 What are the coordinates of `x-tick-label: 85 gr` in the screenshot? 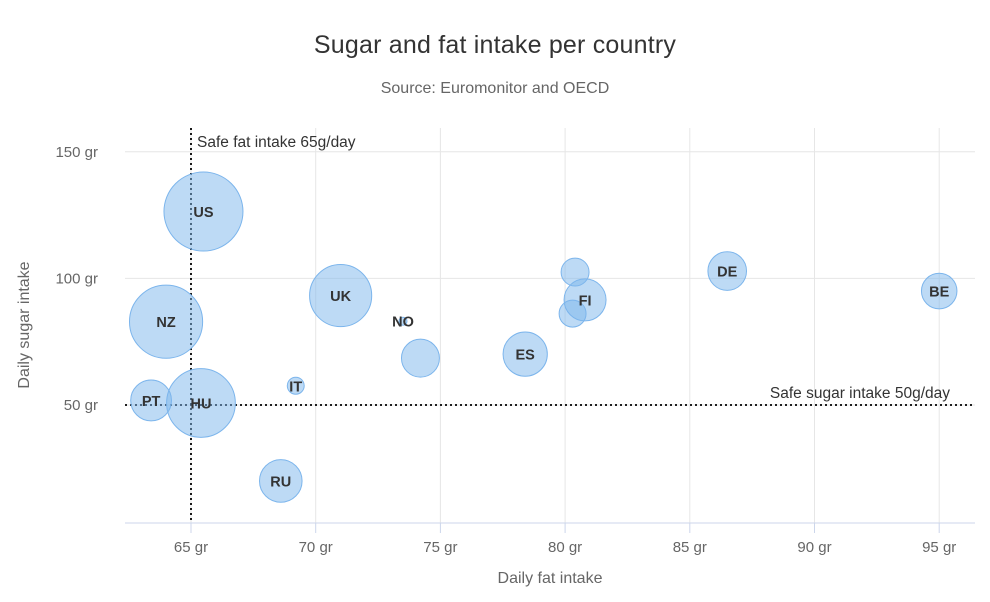 It's located at (690, 547).